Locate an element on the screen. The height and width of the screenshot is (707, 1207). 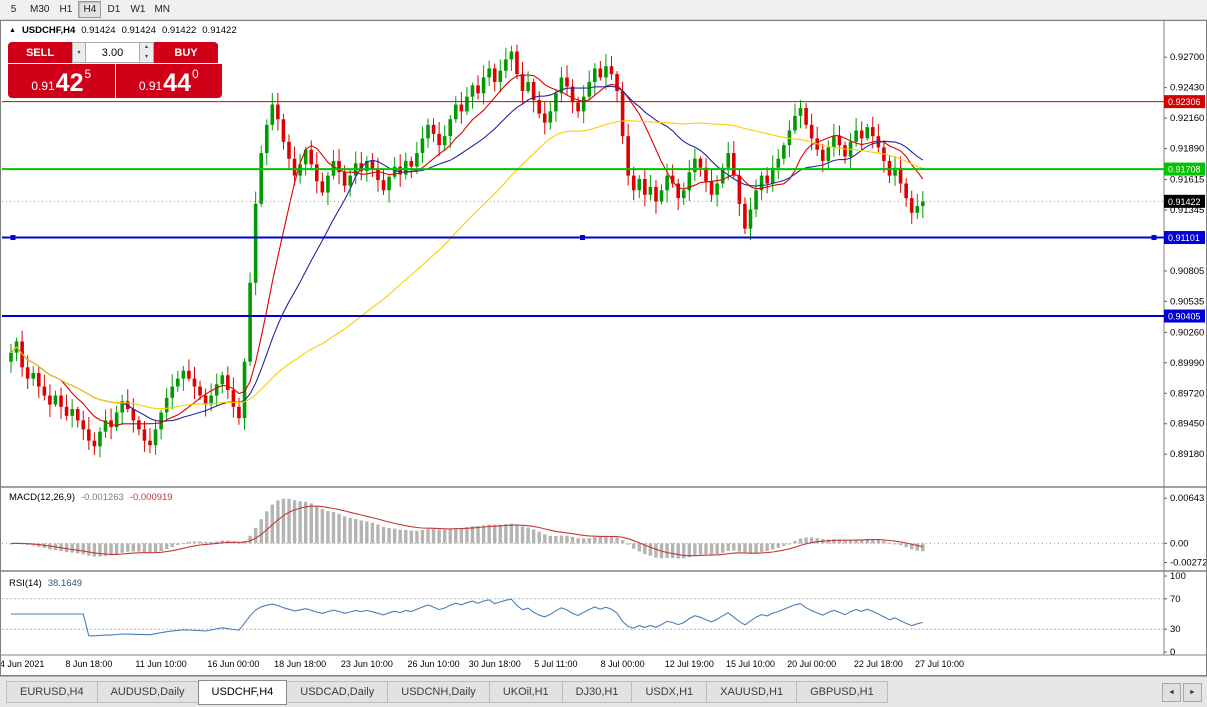
price-axis-label: 0.90535 is located at coordinates (1187, 301).